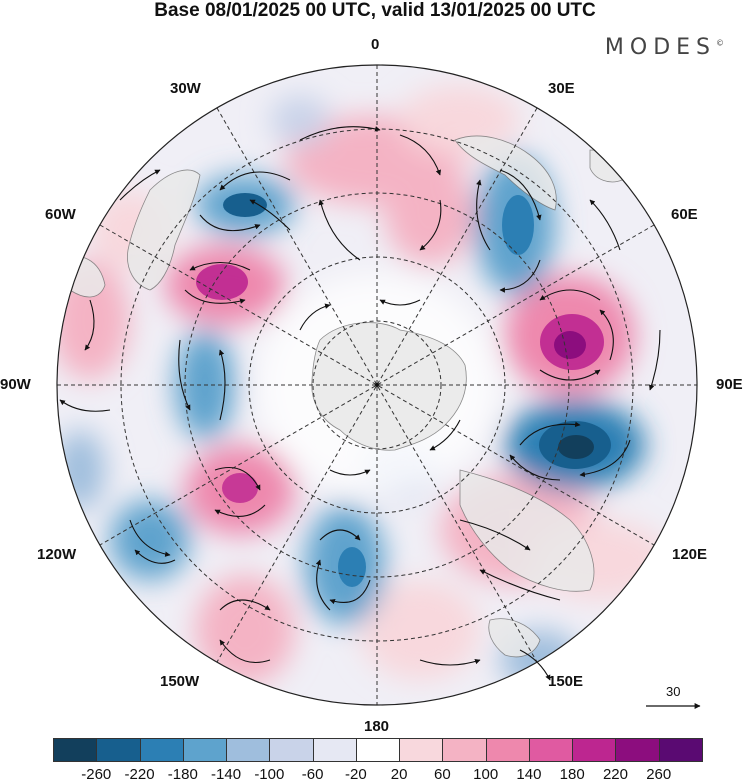  What do you see at coordinates (684, 214) in the screenshot?
I see `lon-label-60e: 60E` at bounding box center [684, 214].